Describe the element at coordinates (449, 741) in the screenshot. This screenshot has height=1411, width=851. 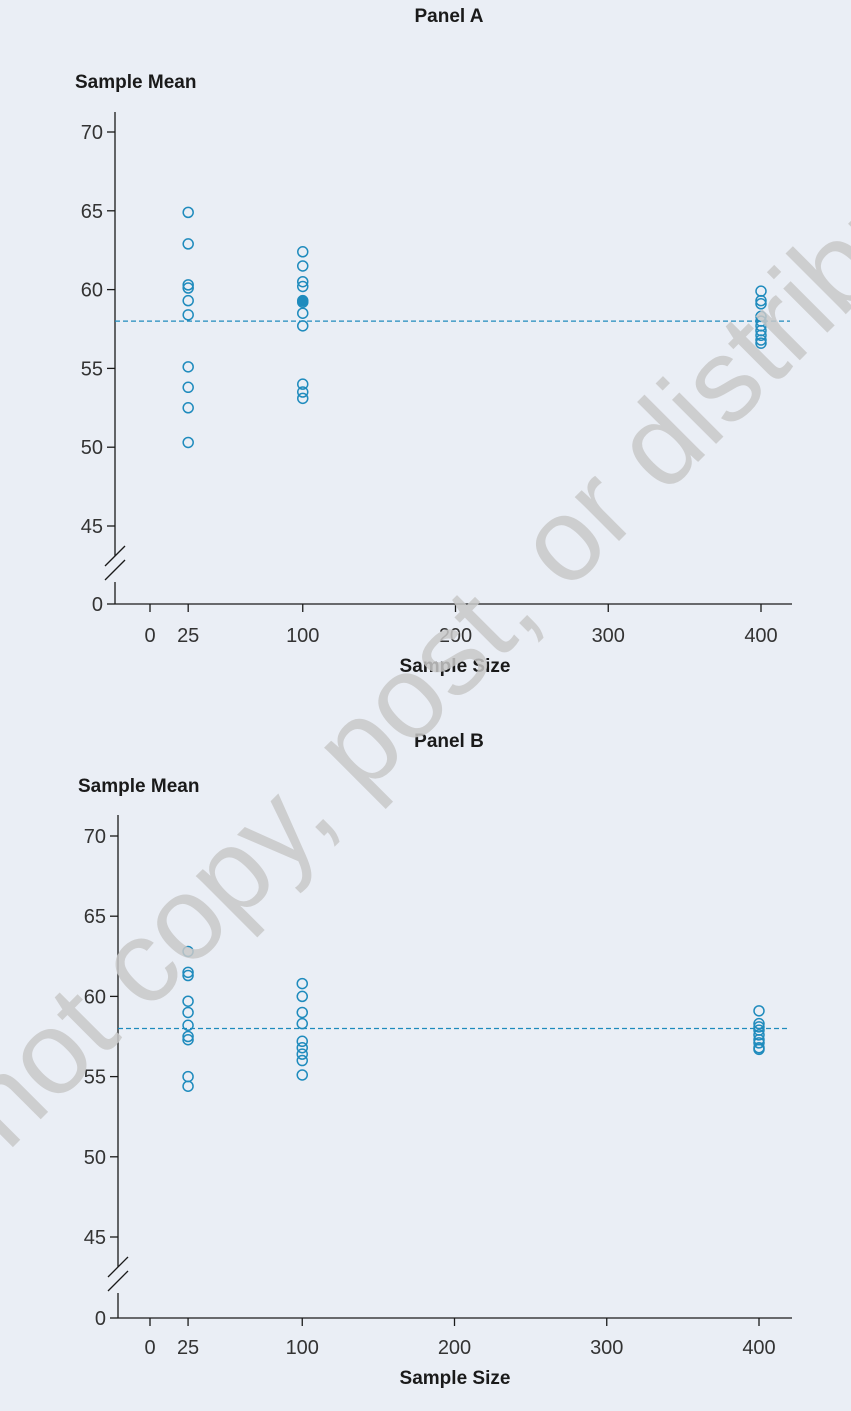
I see `panel-title: Panel B` at that location.